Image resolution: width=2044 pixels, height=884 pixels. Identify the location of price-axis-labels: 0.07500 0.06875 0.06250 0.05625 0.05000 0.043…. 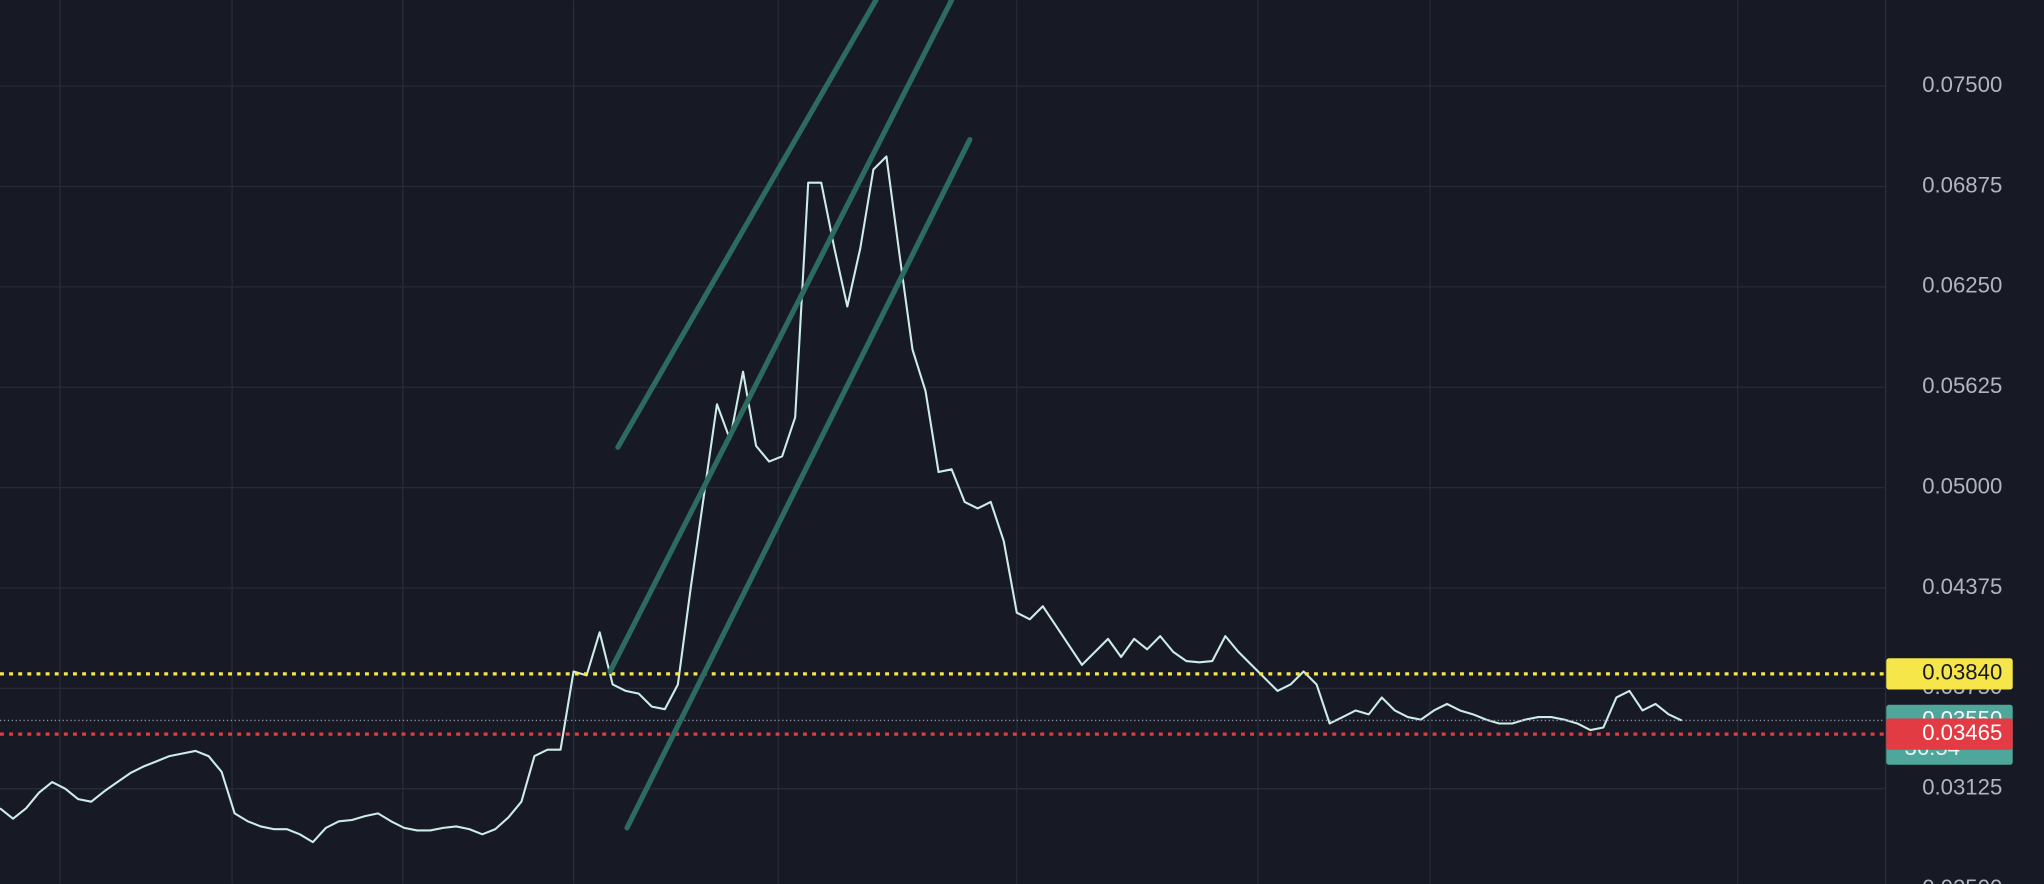
(1962, 478).